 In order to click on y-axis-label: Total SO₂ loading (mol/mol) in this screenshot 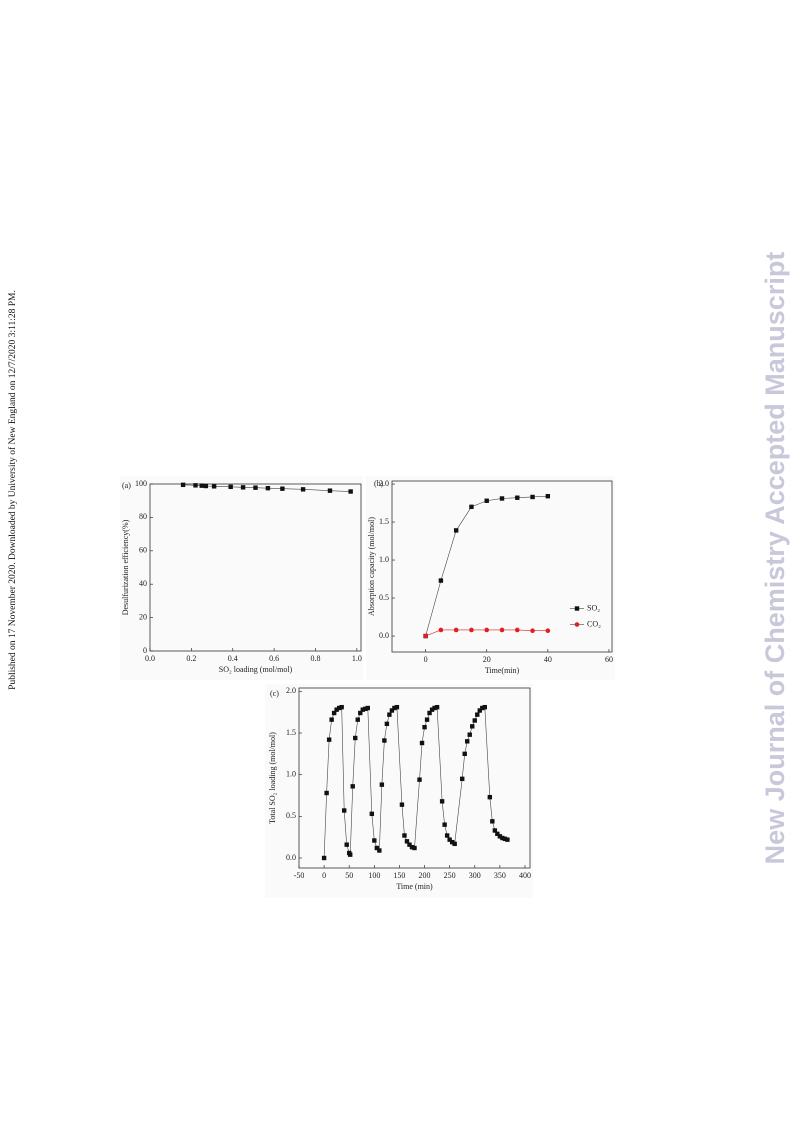, I will do `click(272, 778)`.